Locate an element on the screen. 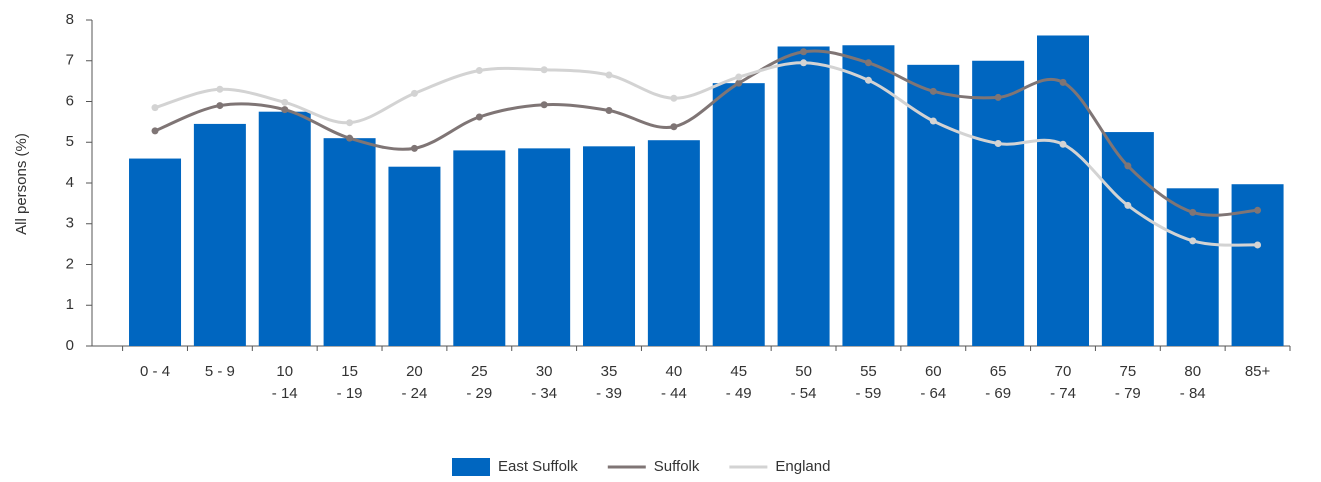 This screenshot has height=482, width=1321. y-tick-label: 0 is located at coordinates (70, 345).